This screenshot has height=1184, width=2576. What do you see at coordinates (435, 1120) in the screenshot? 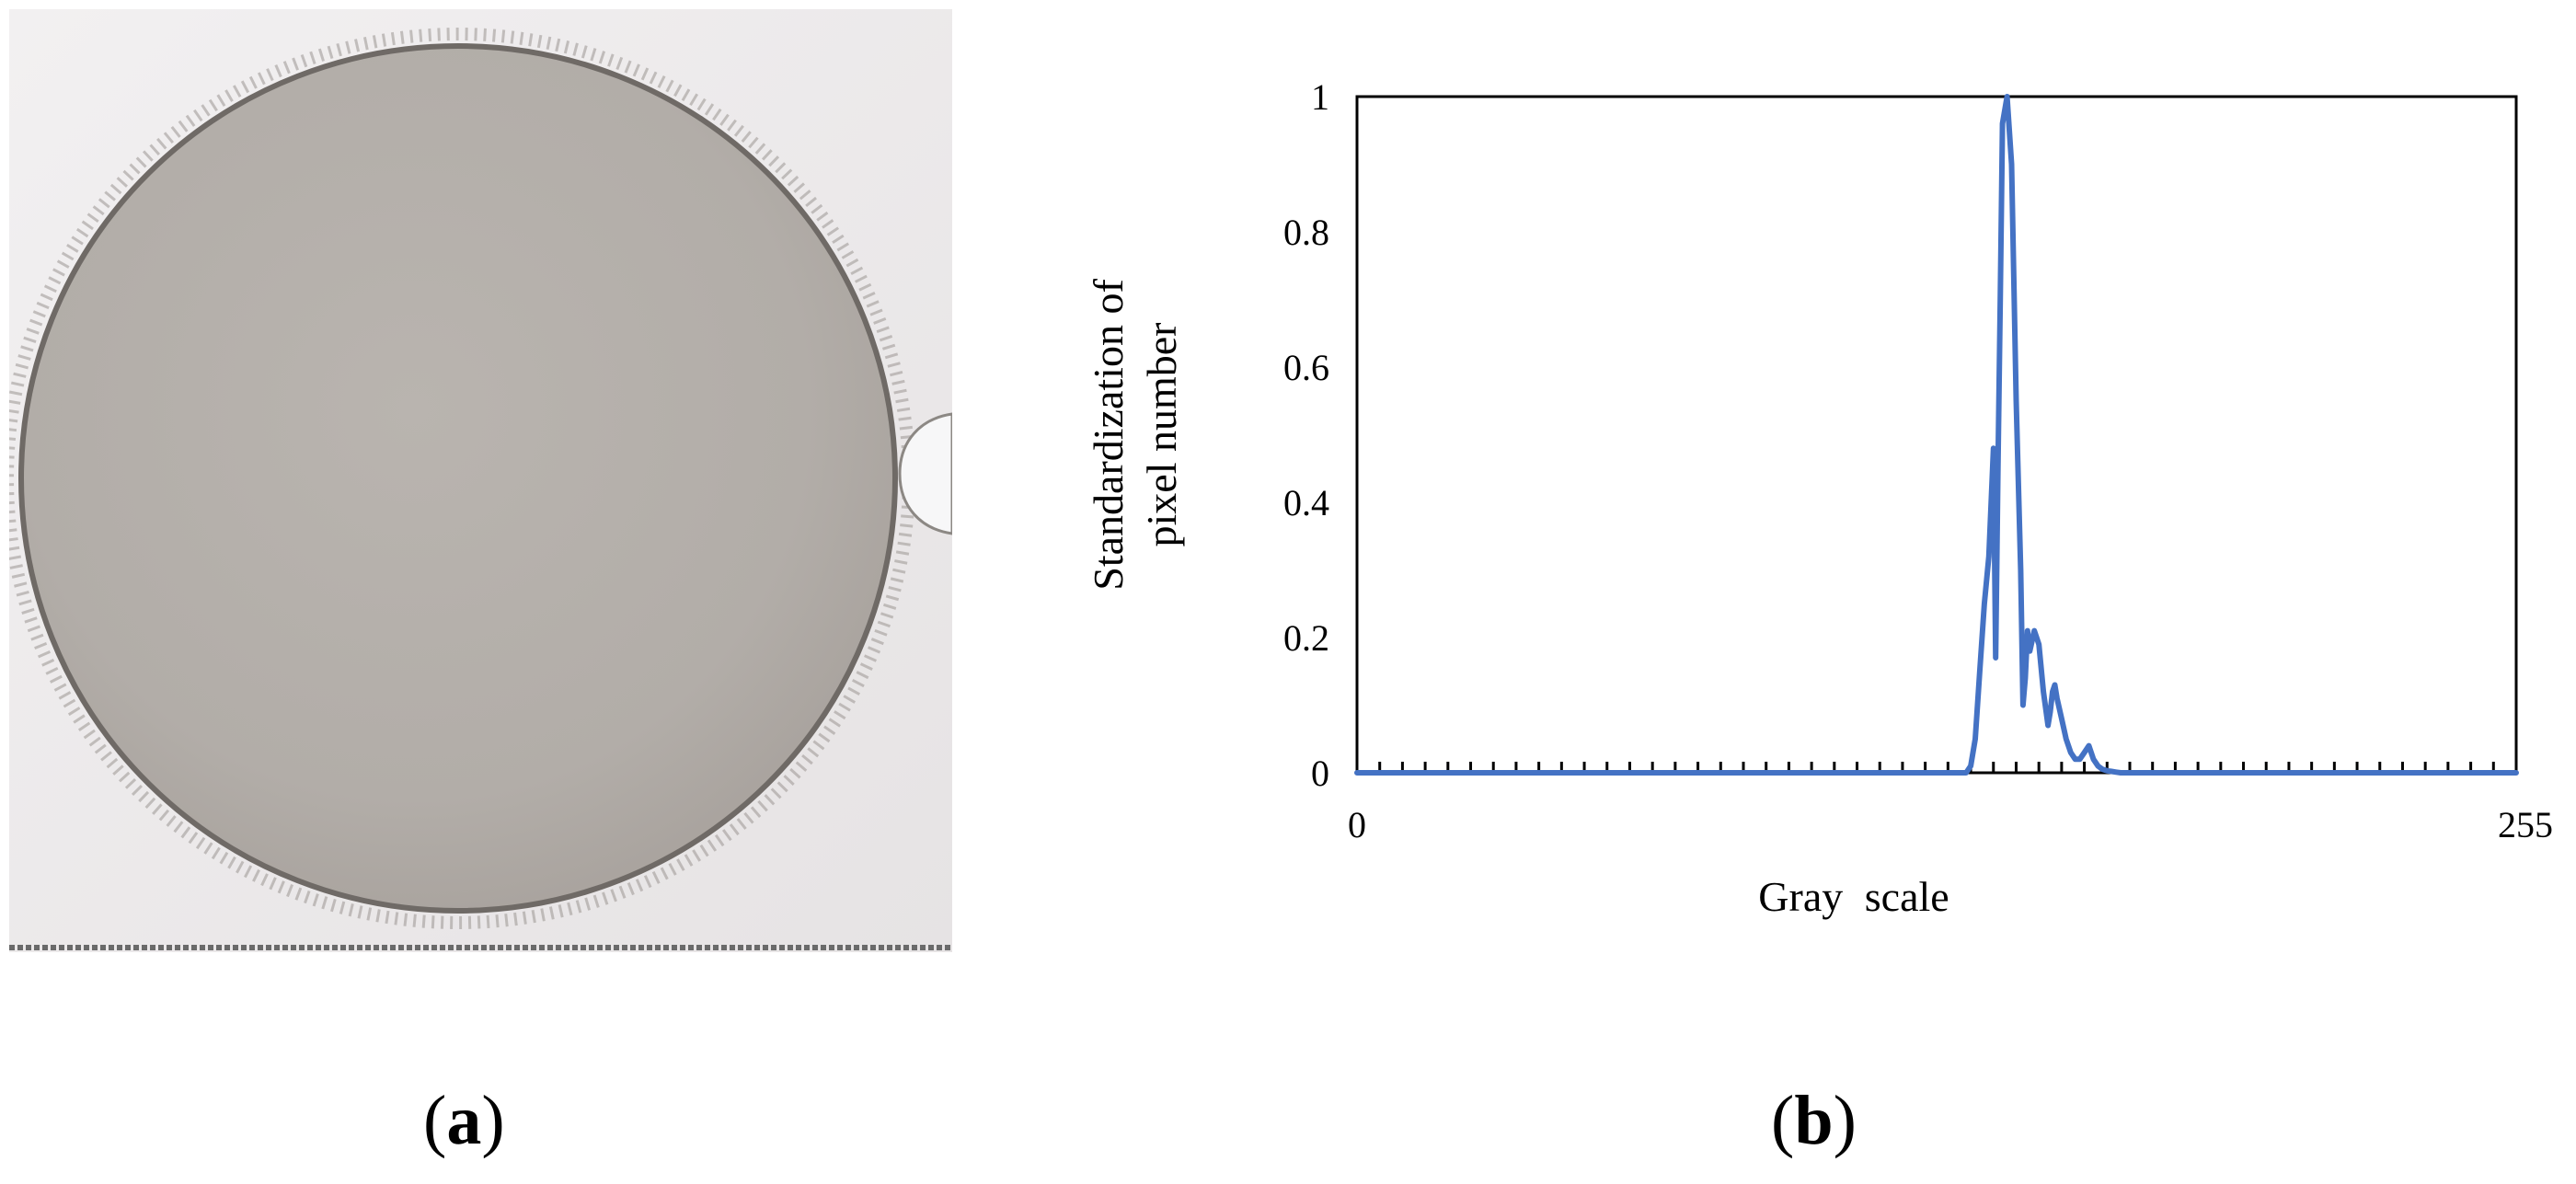
I see `caption-a-open: (` at bounding box center [435, 1120].